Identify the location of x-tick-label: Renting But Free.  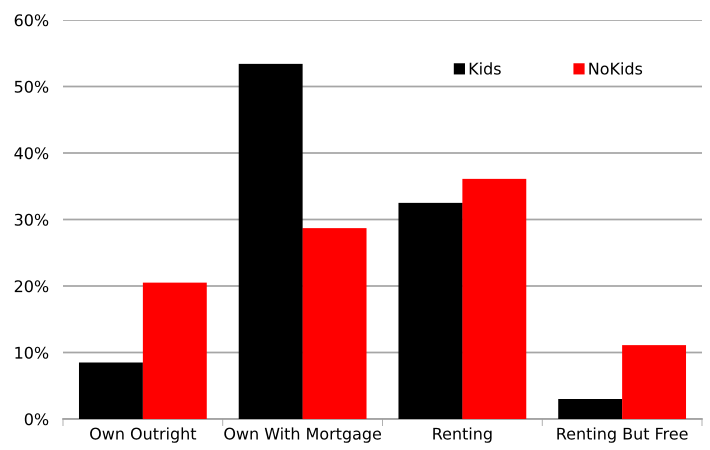
(622, 435).